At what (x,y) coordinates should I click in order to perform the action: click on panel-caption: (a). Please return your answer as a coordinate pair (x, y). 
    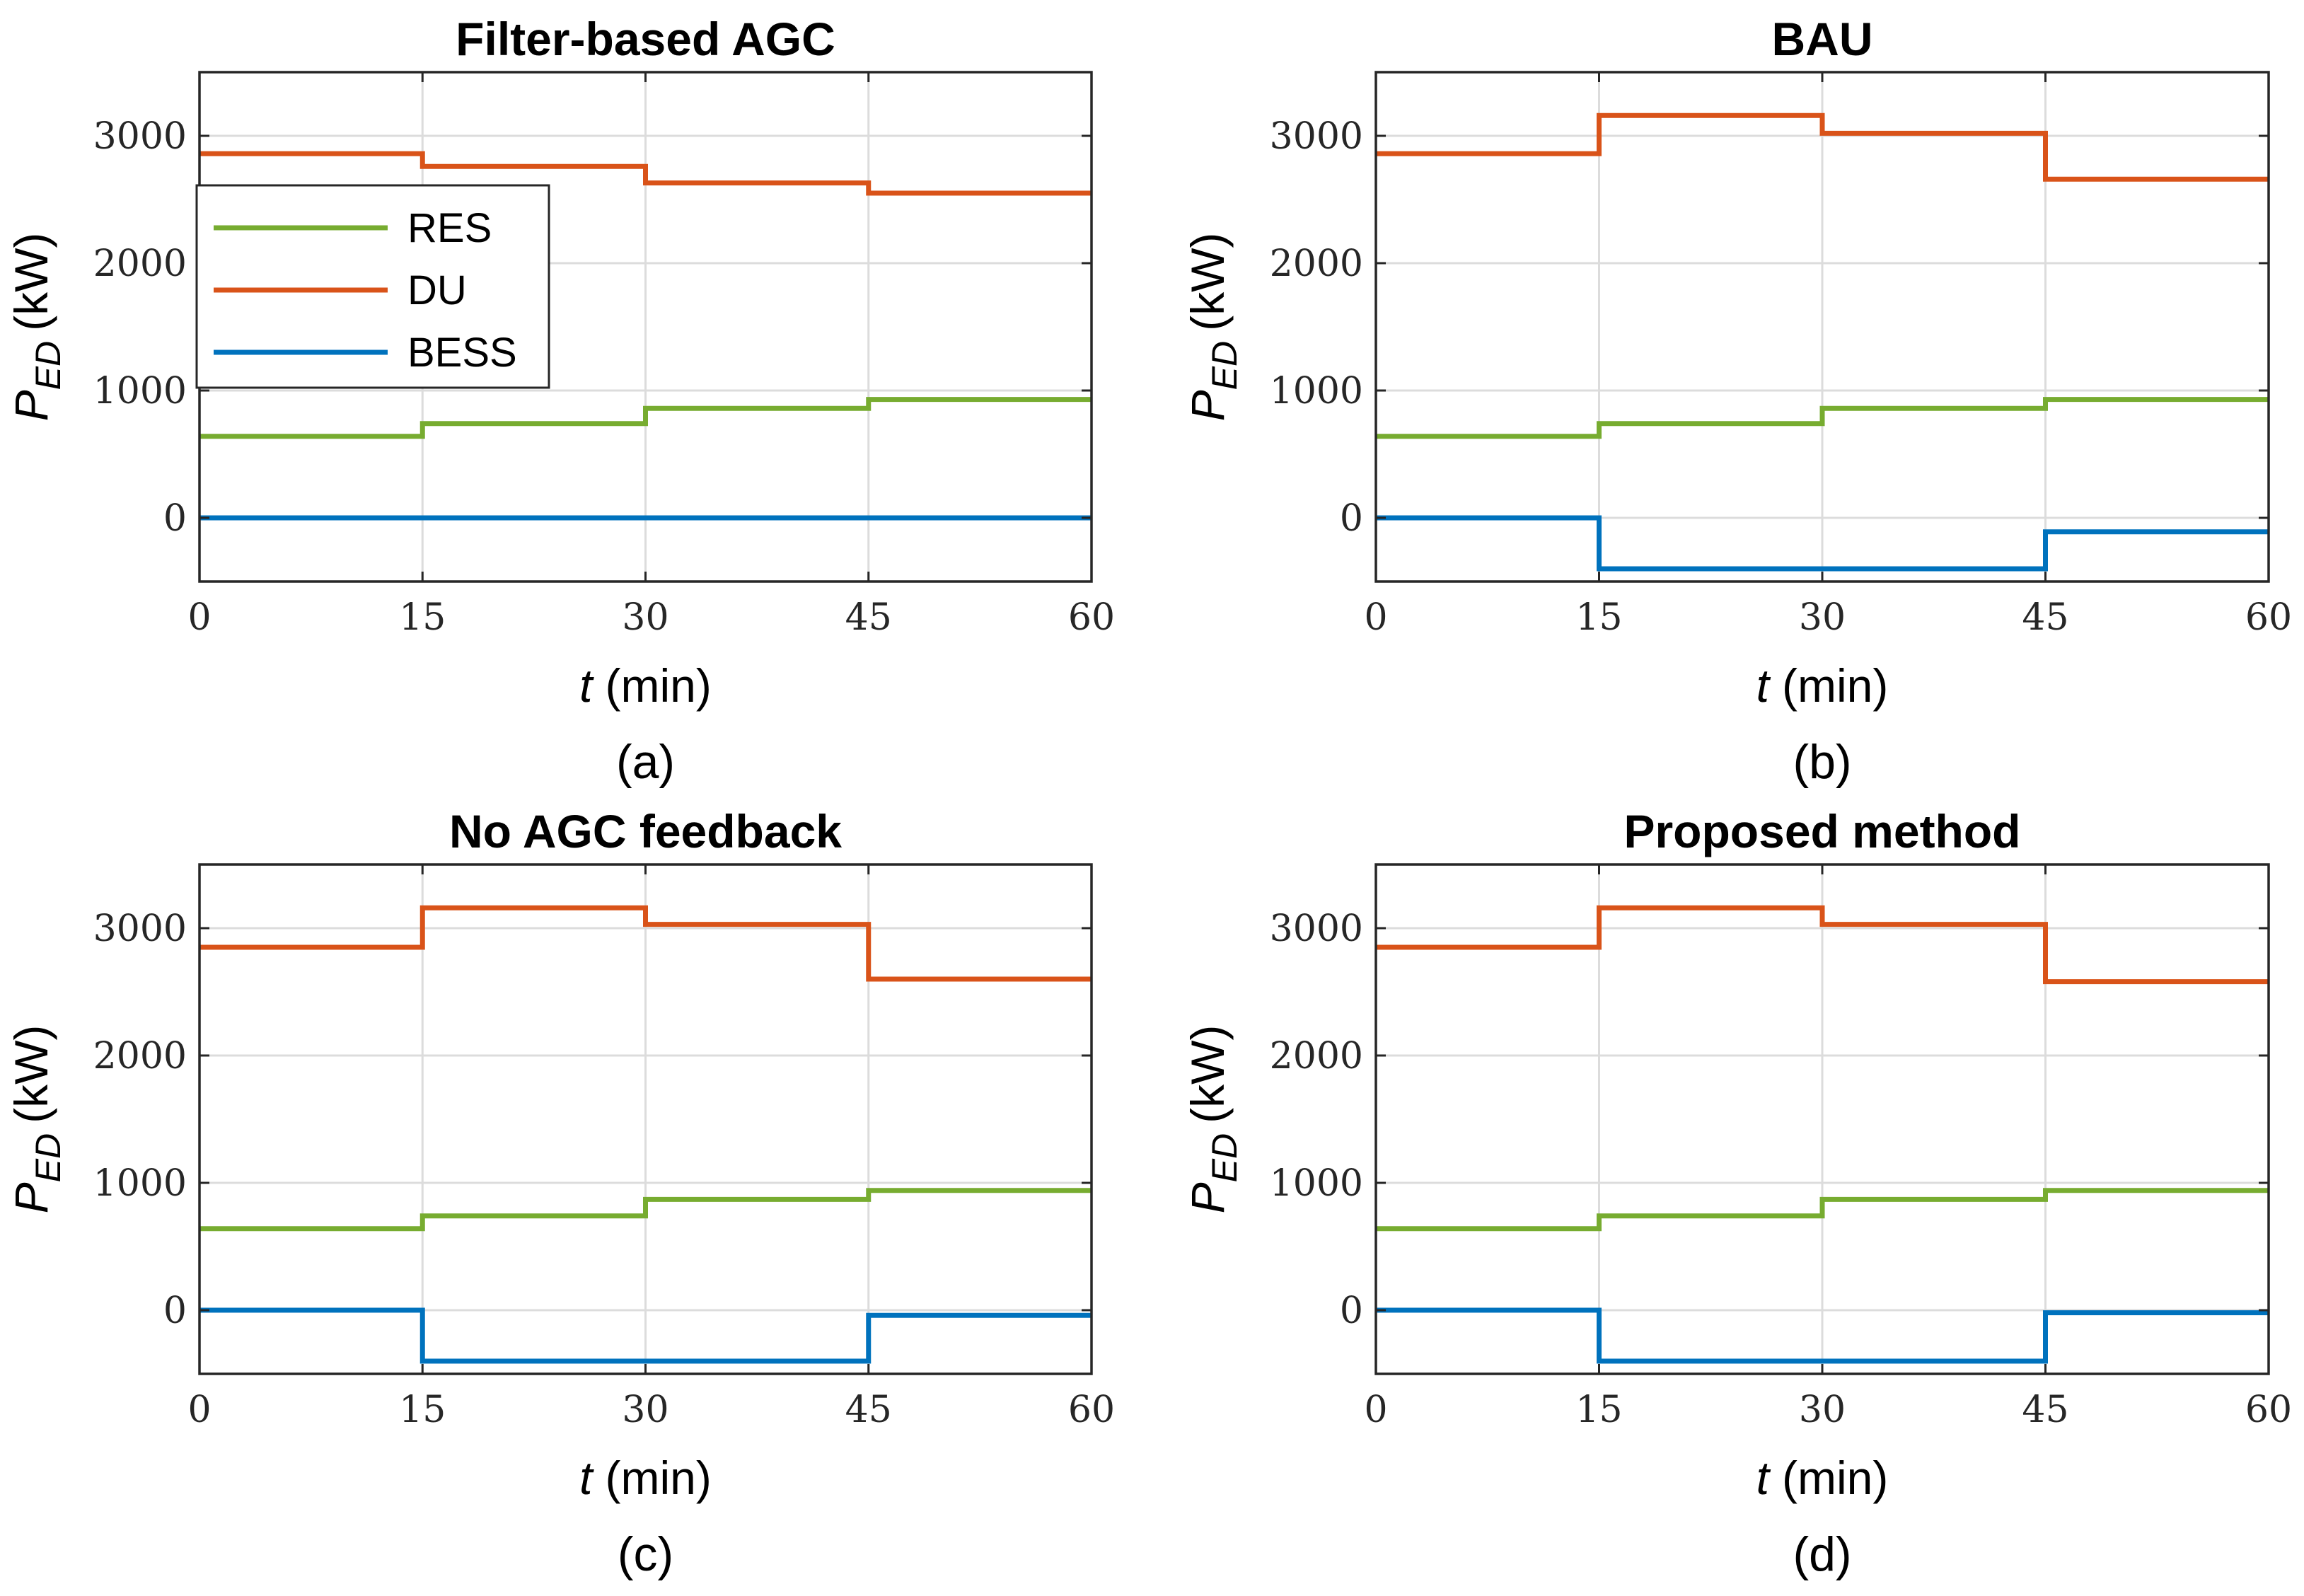
    Looking at the image, I should click on (645, 762).